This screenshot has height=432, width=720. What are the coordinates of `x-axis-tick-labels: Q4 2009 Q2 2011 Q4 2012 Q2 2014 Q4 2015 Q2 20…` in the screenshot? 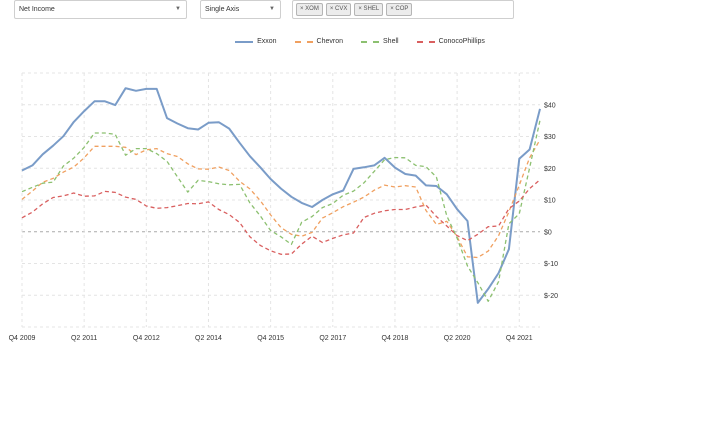 It's located at (271, 338).